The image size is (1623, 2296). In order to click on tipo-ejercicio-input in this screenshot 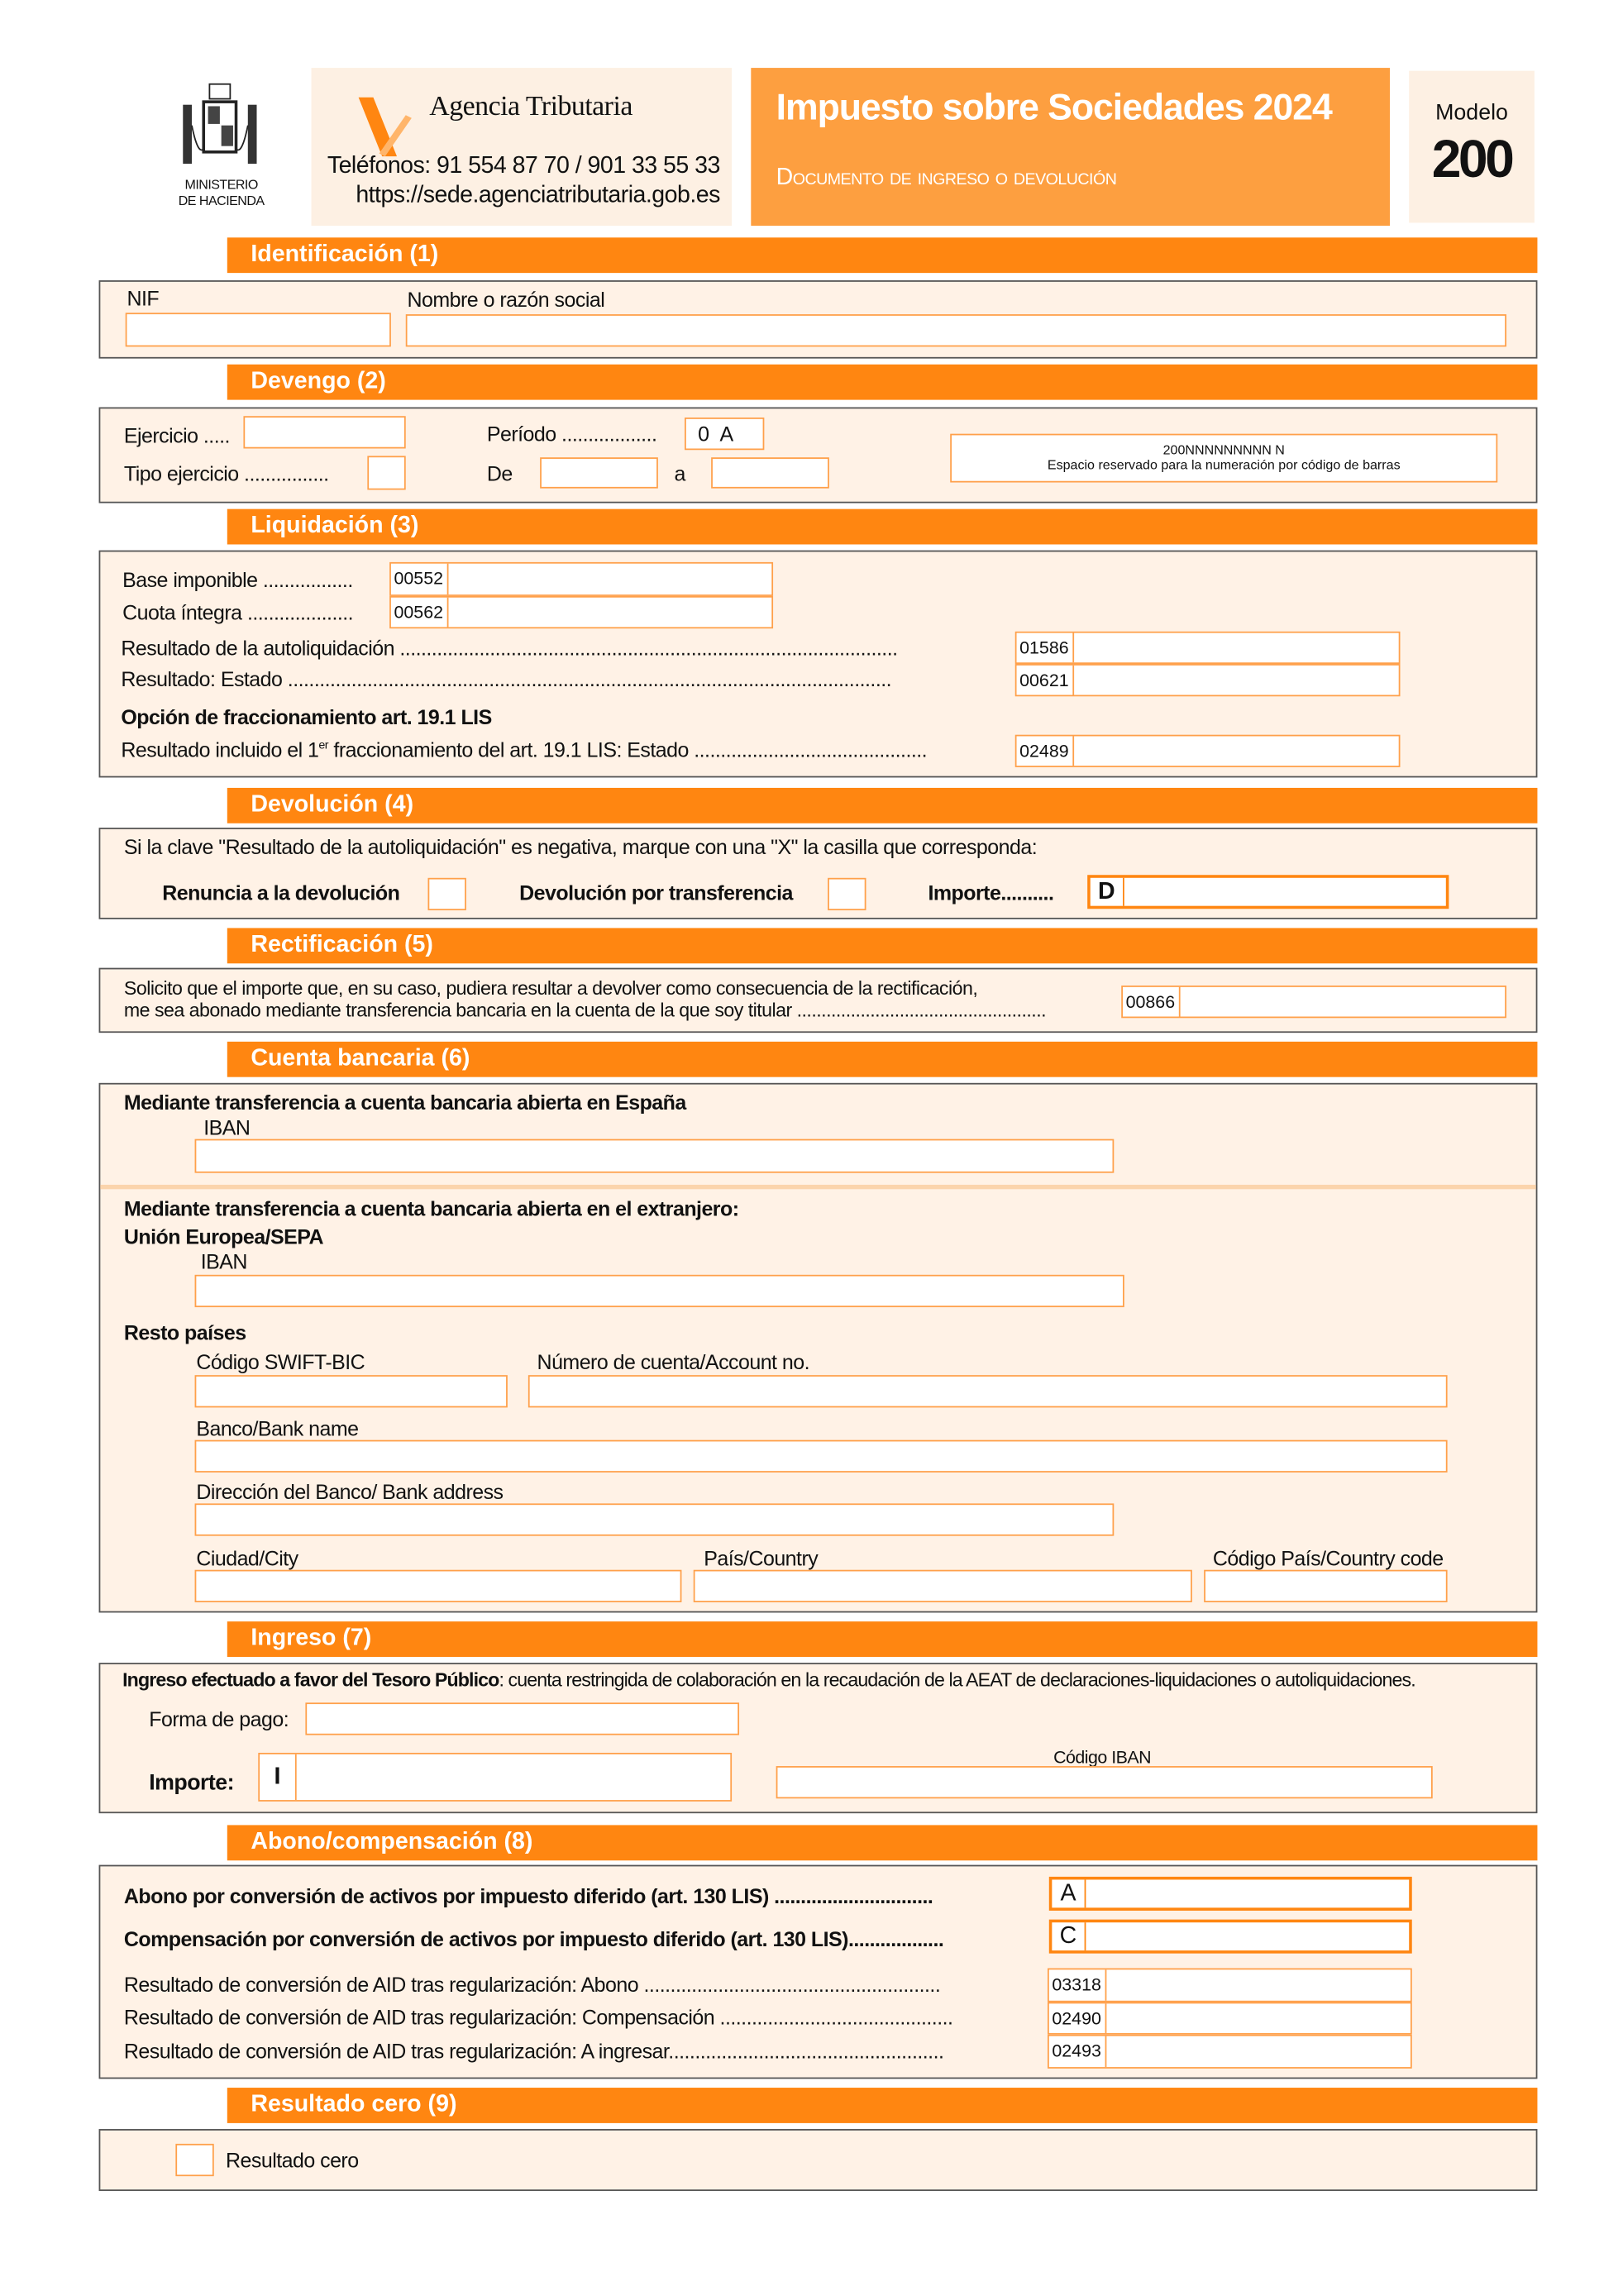, I will do `click(386, 473)`.